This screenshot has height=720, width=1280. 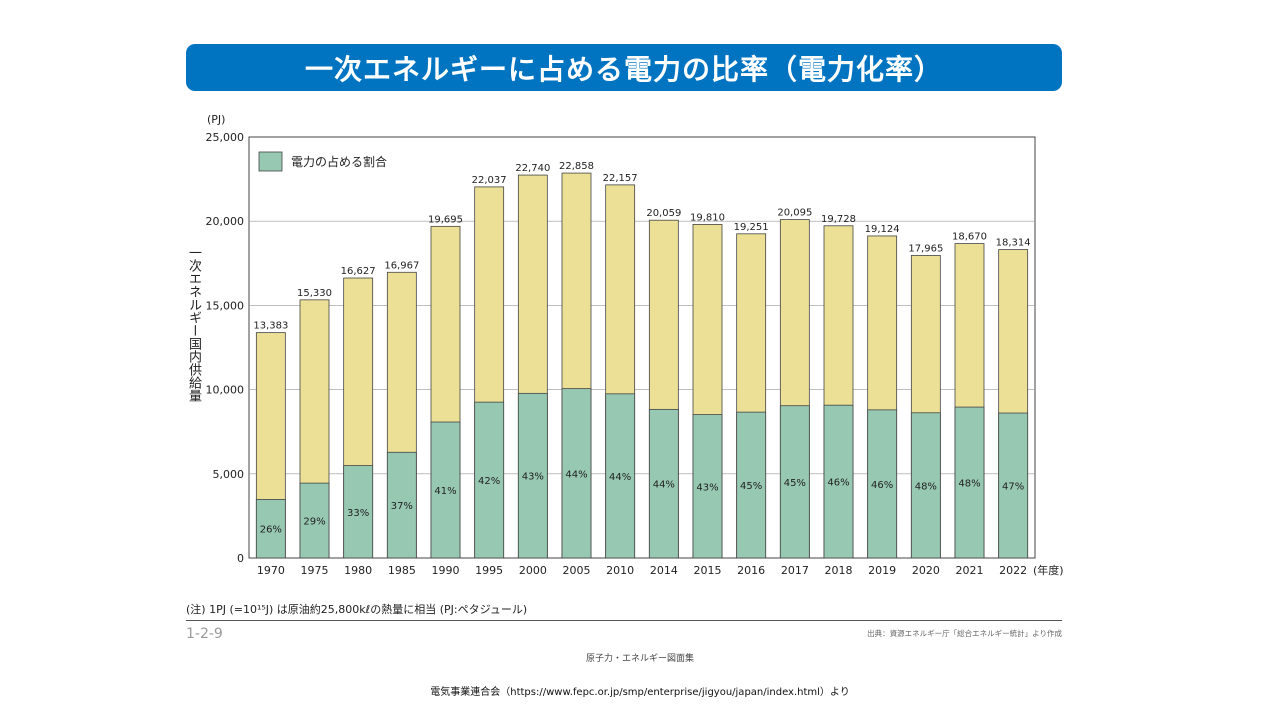 What do you see at coordinates (225, 221) in the screenshot?
I see `y-tick-label: 20,000` at bounding box center [225, 221].